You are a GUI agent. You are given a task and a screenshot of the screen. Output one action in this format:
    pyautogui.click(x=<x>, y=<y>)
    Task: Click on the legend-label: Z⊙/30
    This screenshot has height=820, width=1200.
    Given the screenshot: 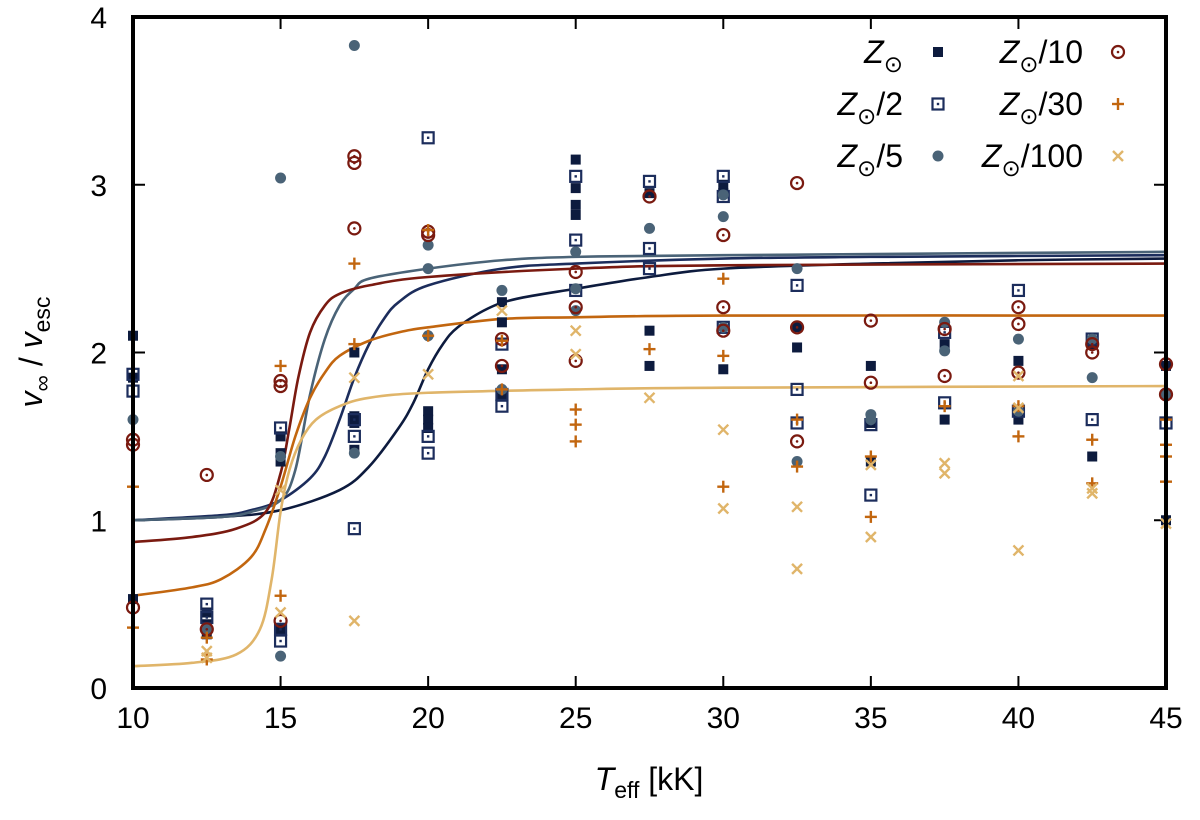 What is the action you would take?
    pyautogui.click(x=1041, y=107)
    